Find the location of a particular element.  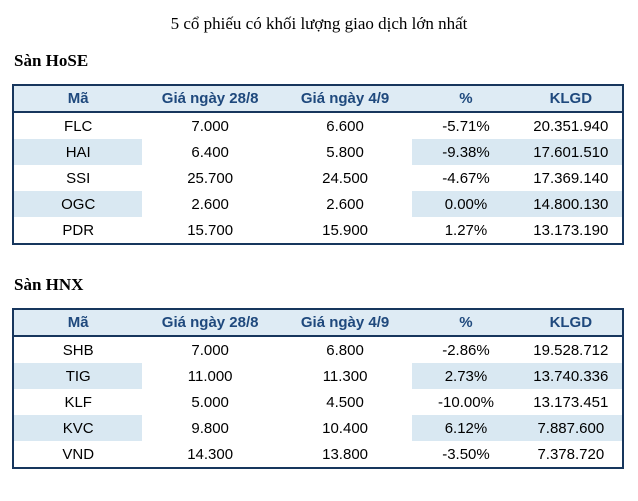

hose-header-row: Mã Giá ngày 28/8 Giá ngày 4/9 % KLGD is located at coordinates (318, 99).